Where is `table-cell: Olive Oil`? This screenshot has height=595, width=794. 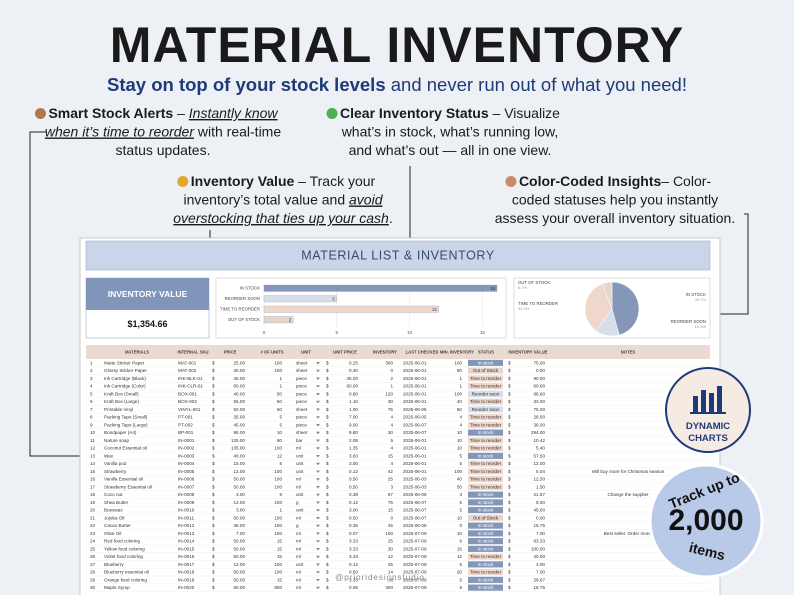
table-cell: Olive Oil is located at coordinates (112, 533).